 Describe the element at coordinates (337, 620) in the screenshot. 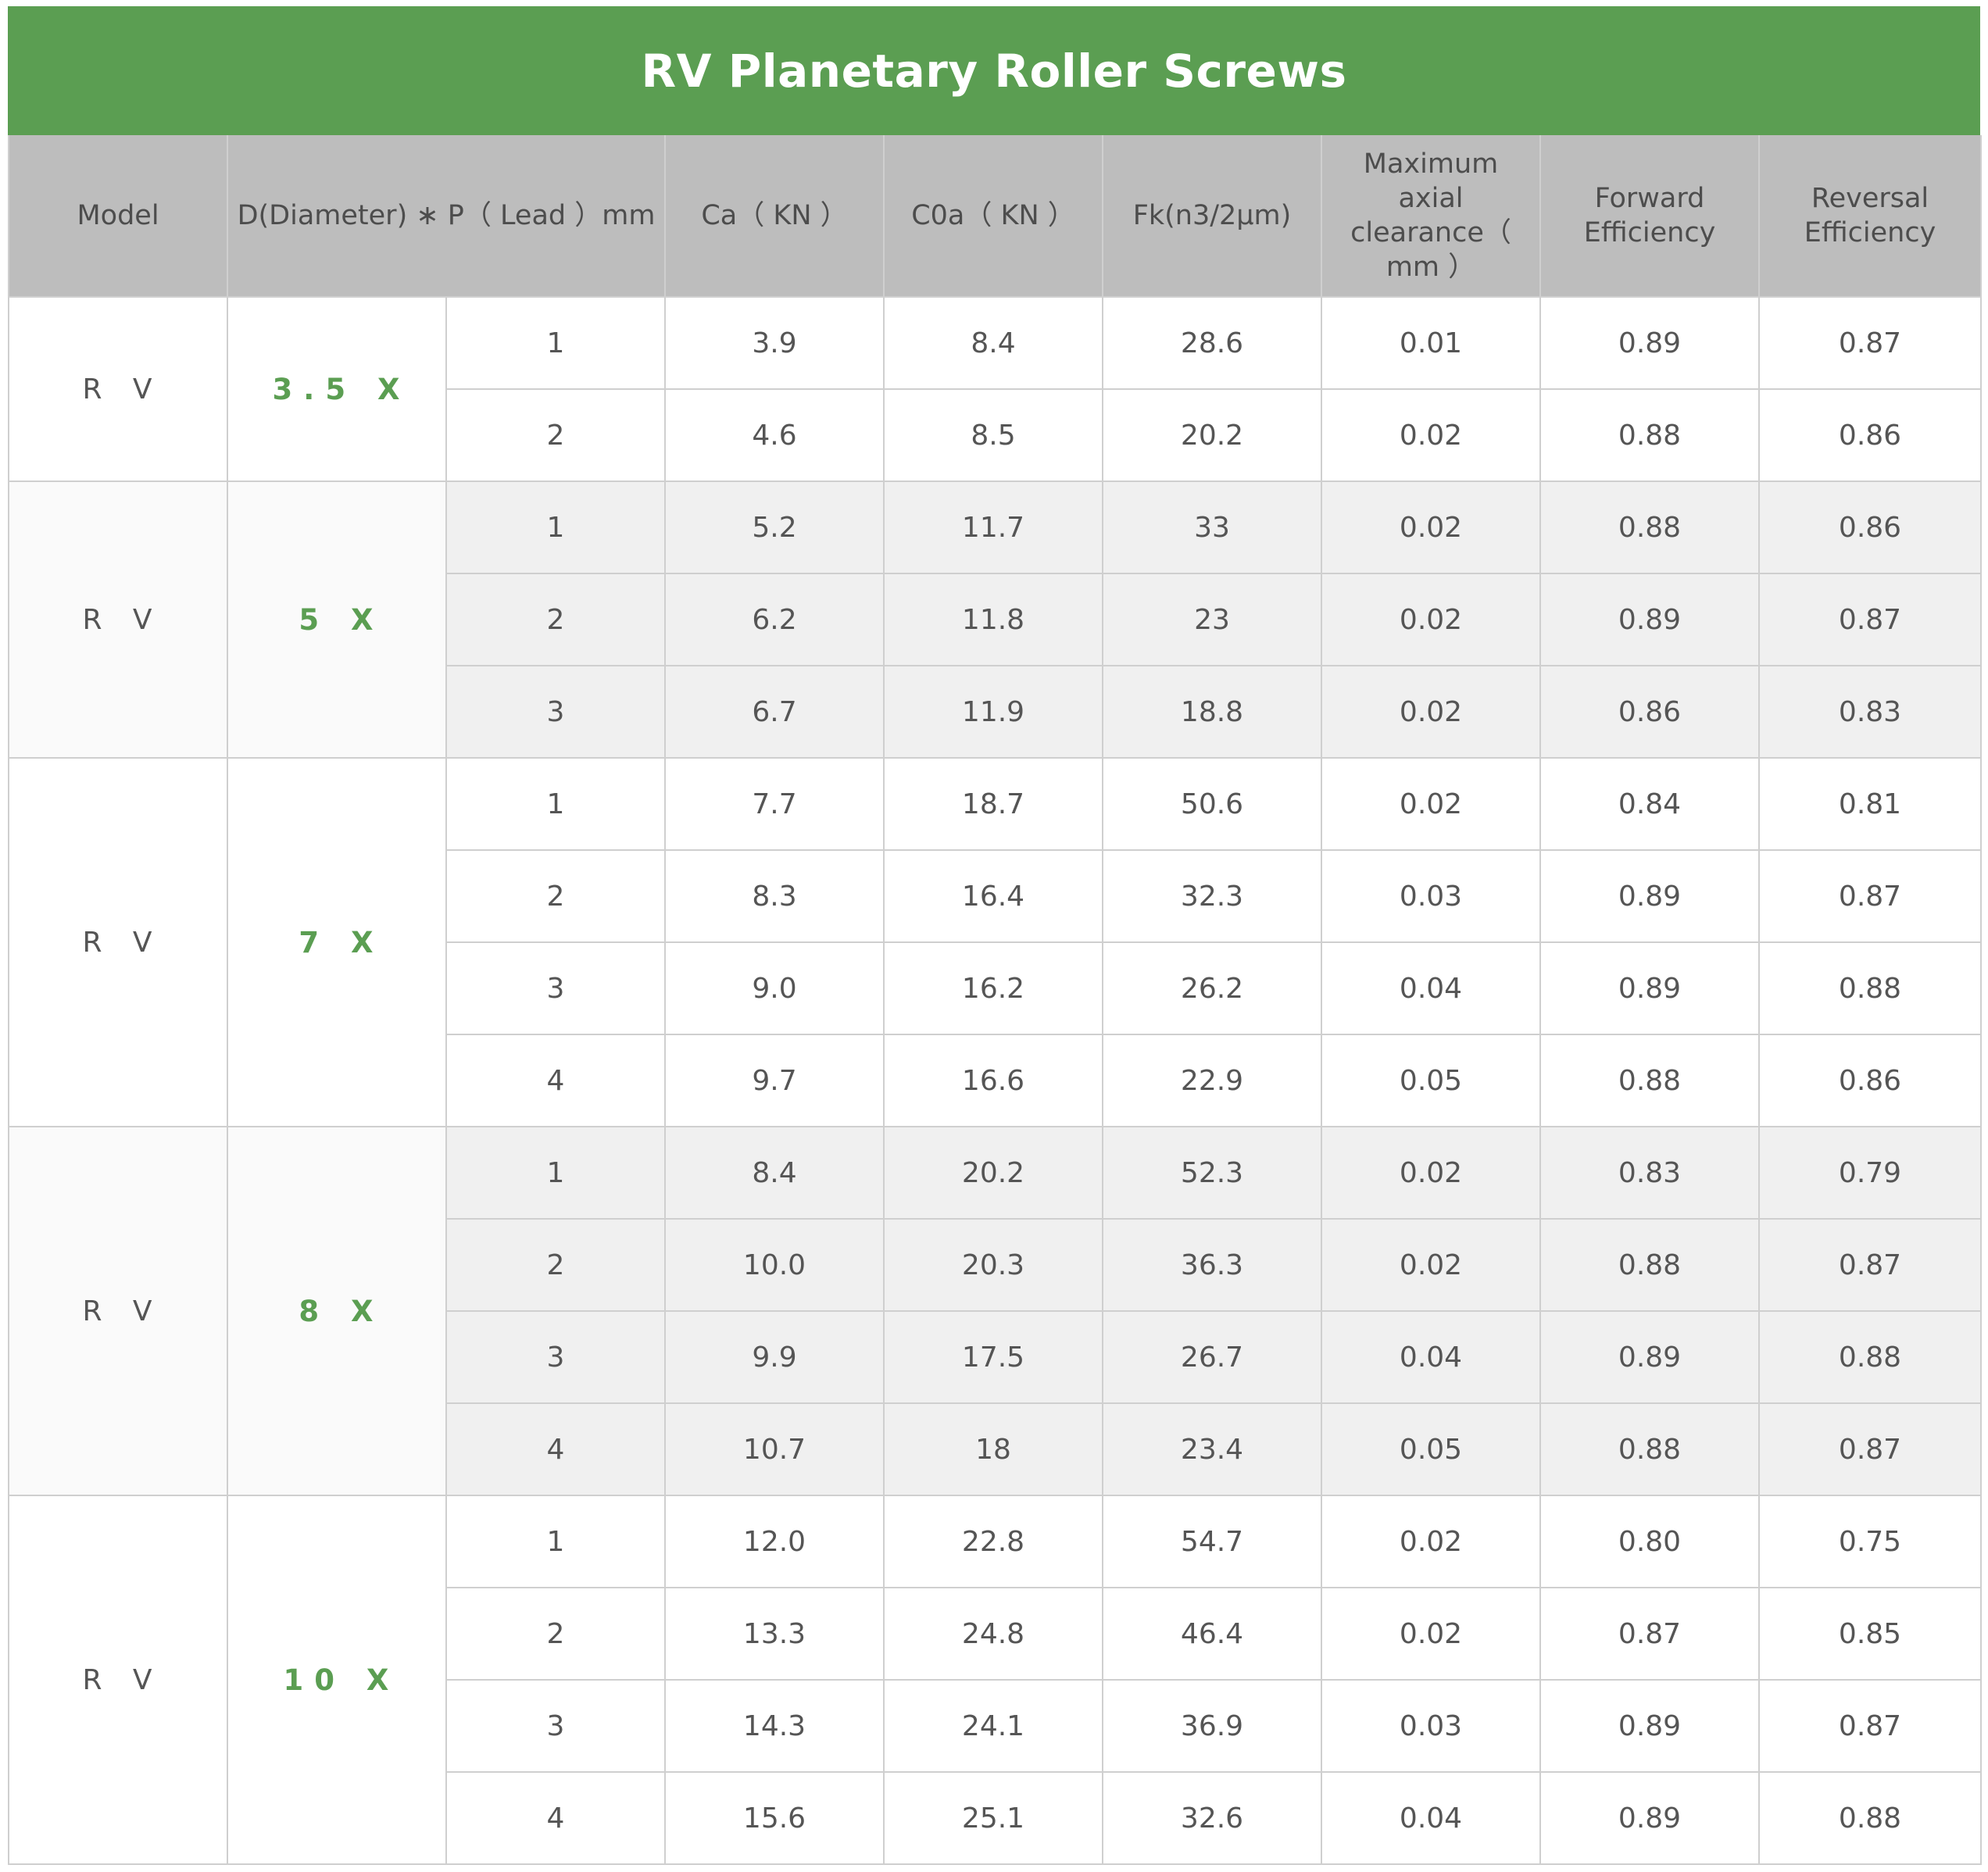

I see `diameter-cell: 5 X` at that location.